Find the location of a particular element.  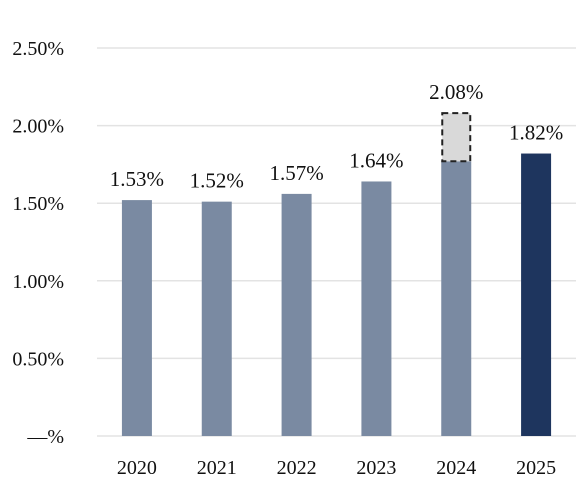

bar-2022 is located at coordinates (296, 314).